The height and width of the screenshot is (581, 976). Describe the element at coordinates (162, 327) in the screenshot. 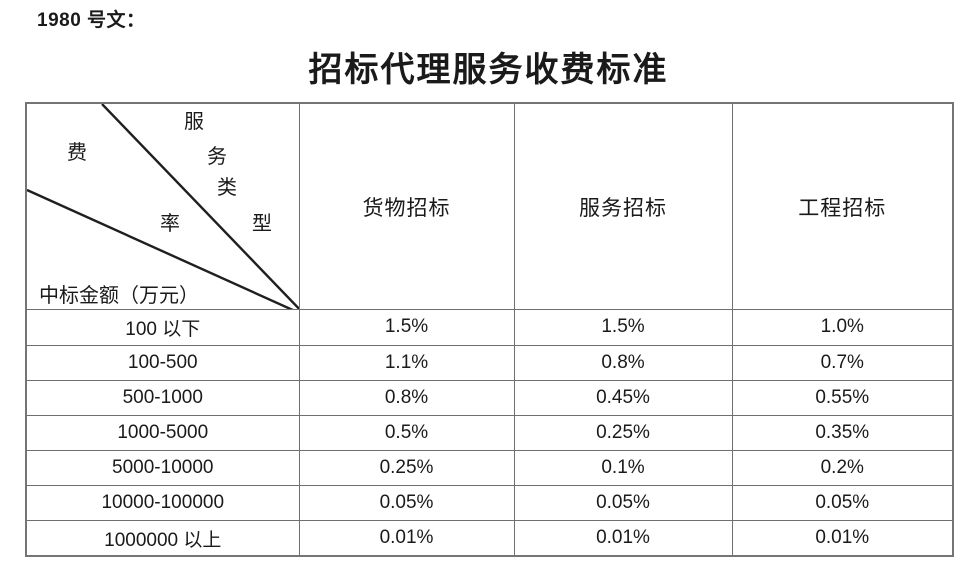

I see `amount-range-cell: 100 以下` at that location.